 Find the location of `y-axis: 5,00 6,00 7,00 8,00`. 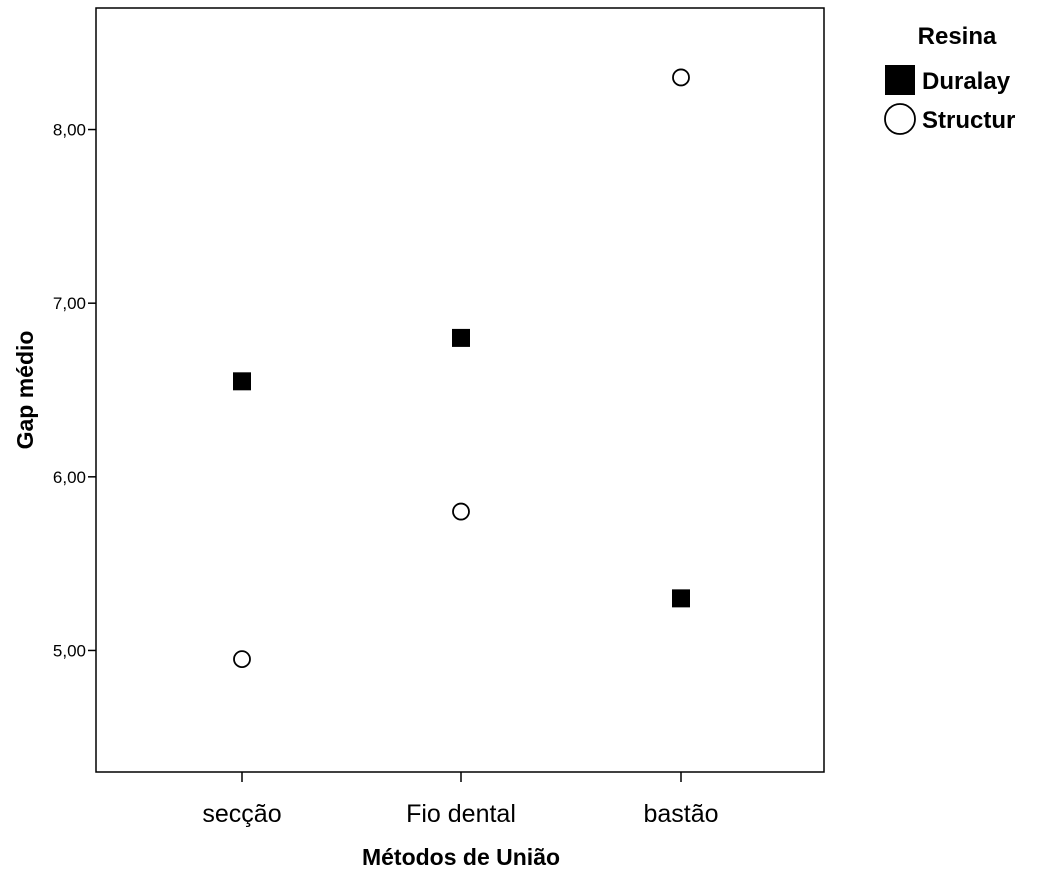

y-axis: 5,00 6,00 7,00 8,00 is located at coordinates (74, 390).